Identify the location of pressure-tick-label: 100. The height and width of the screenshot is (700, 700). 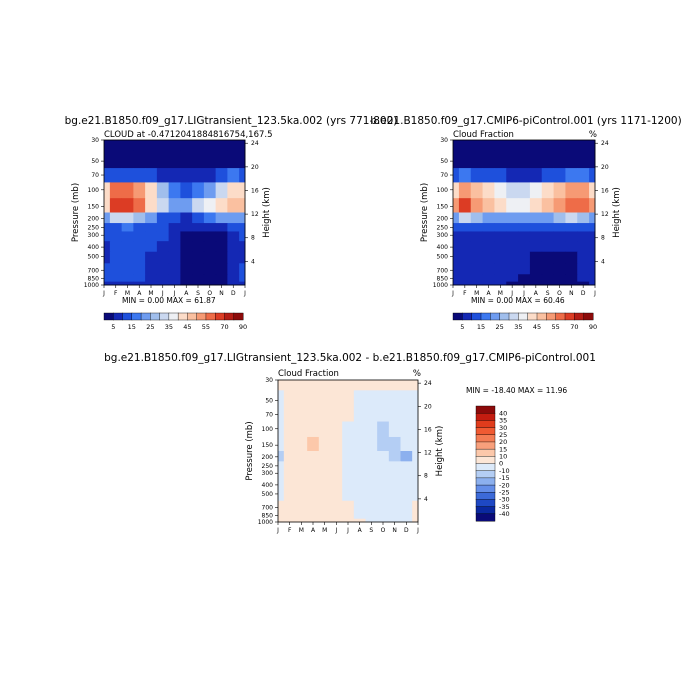
(443, 190).